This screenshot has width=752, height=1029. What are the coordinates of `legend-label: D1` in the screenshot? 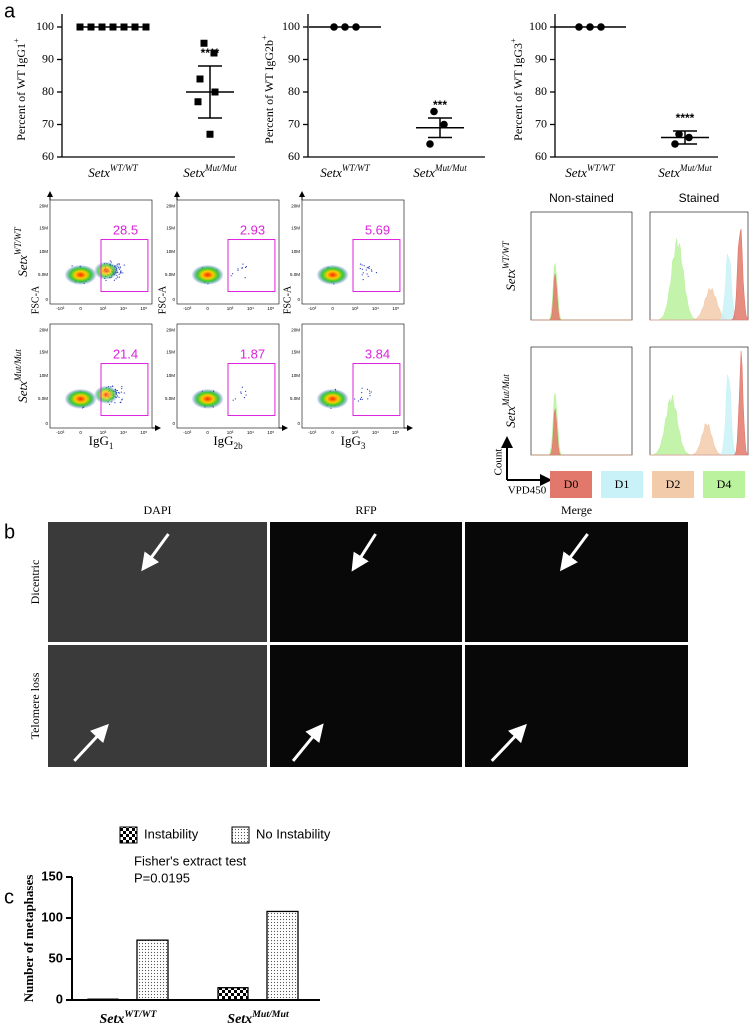 It's located at (622, 484).